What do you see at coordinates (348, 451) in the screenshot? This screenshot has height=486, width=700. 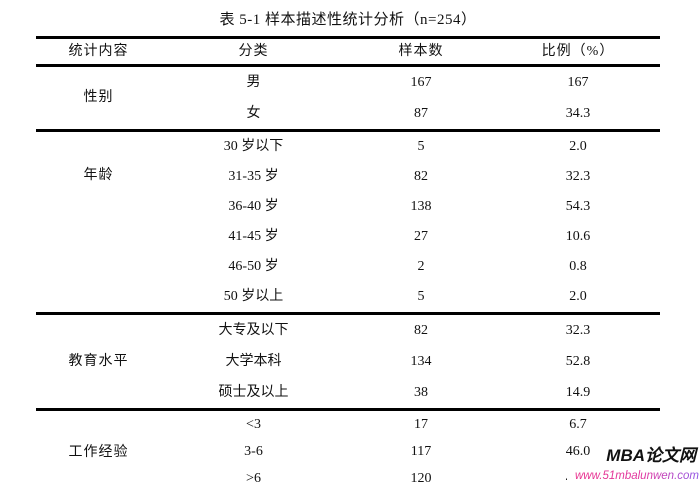 I see `table-row: 3-6 117 46.0` at bounding box center [348, 451].